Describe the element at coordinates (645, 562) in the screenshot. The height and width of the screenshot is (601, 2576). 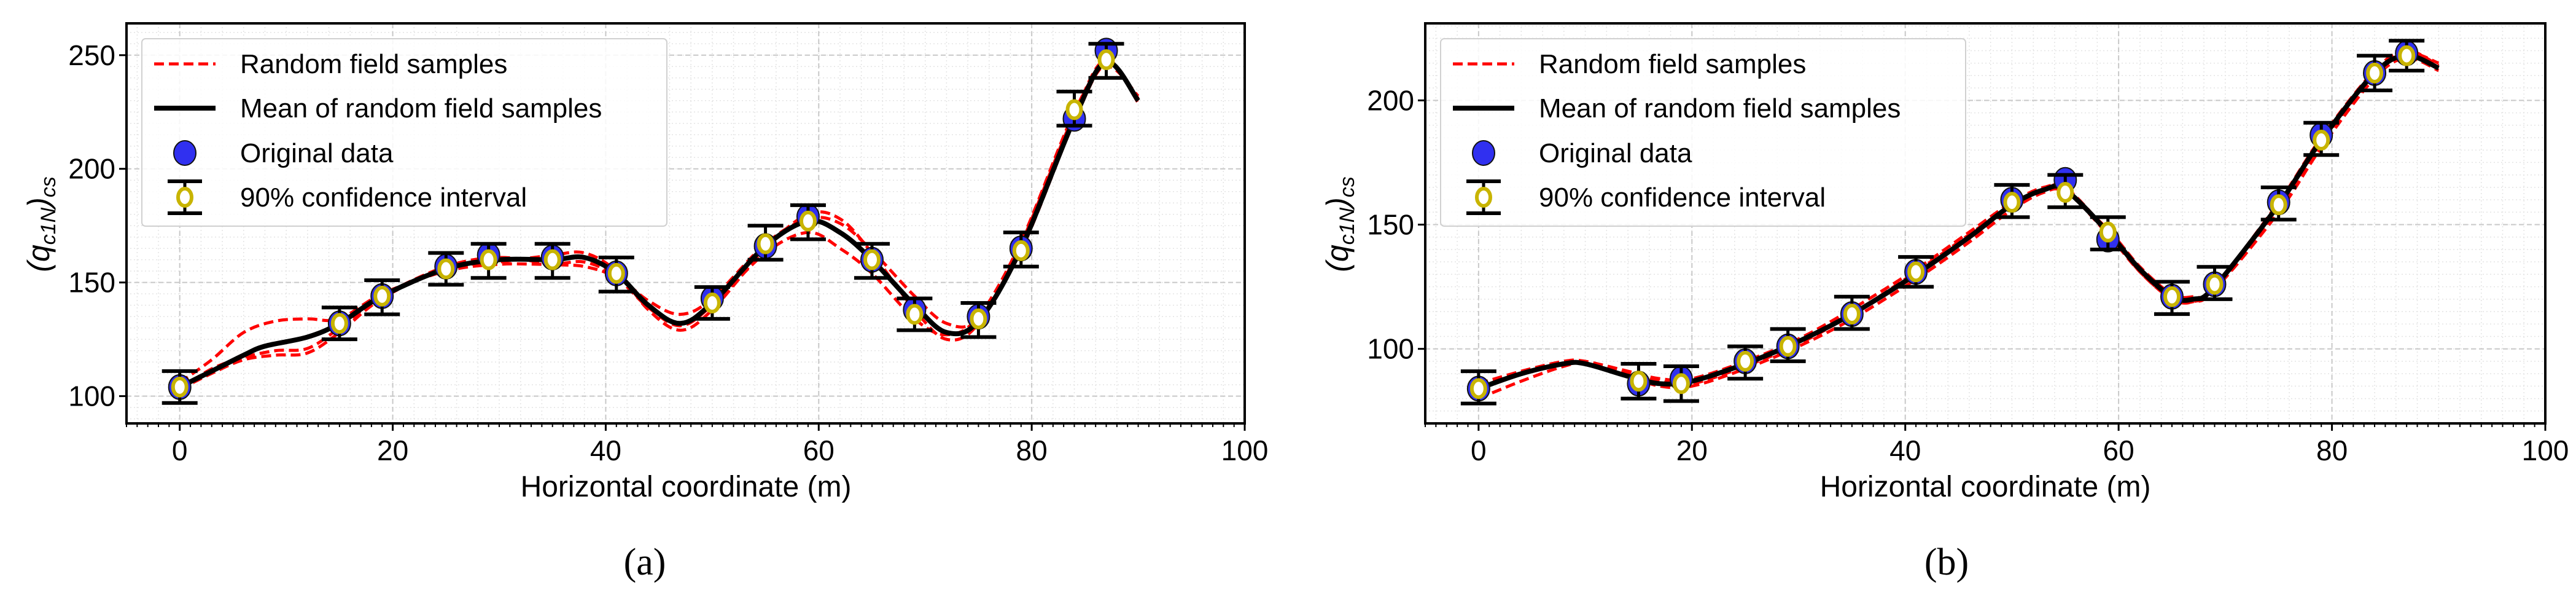
I see `panel-label: (a)` at that location.